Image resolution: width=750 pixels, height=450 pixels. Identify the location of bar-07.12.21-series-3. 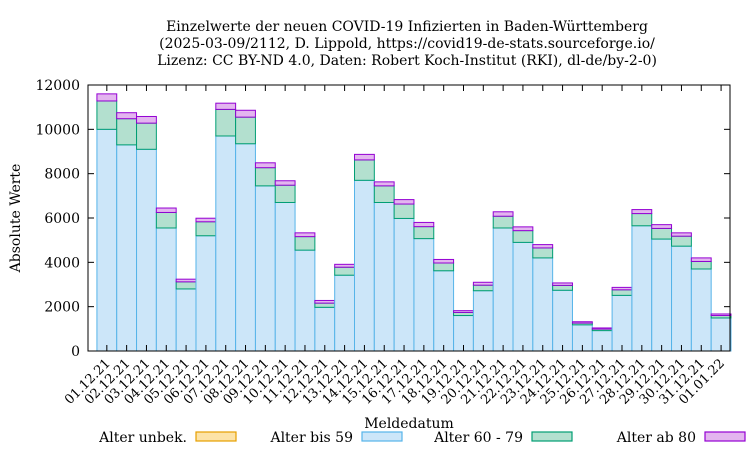
(226, 106).